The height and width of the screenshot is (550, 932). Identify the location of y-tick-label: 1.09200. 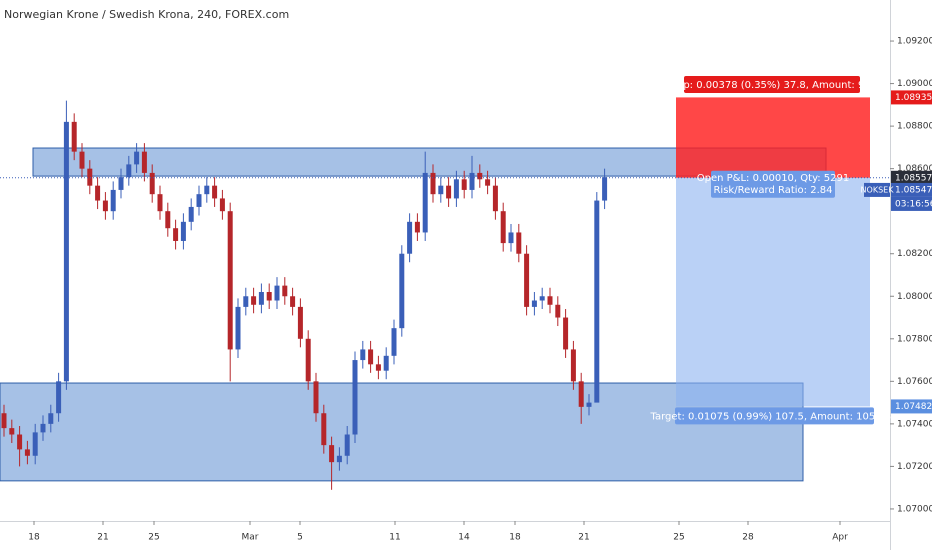
(914, 42).